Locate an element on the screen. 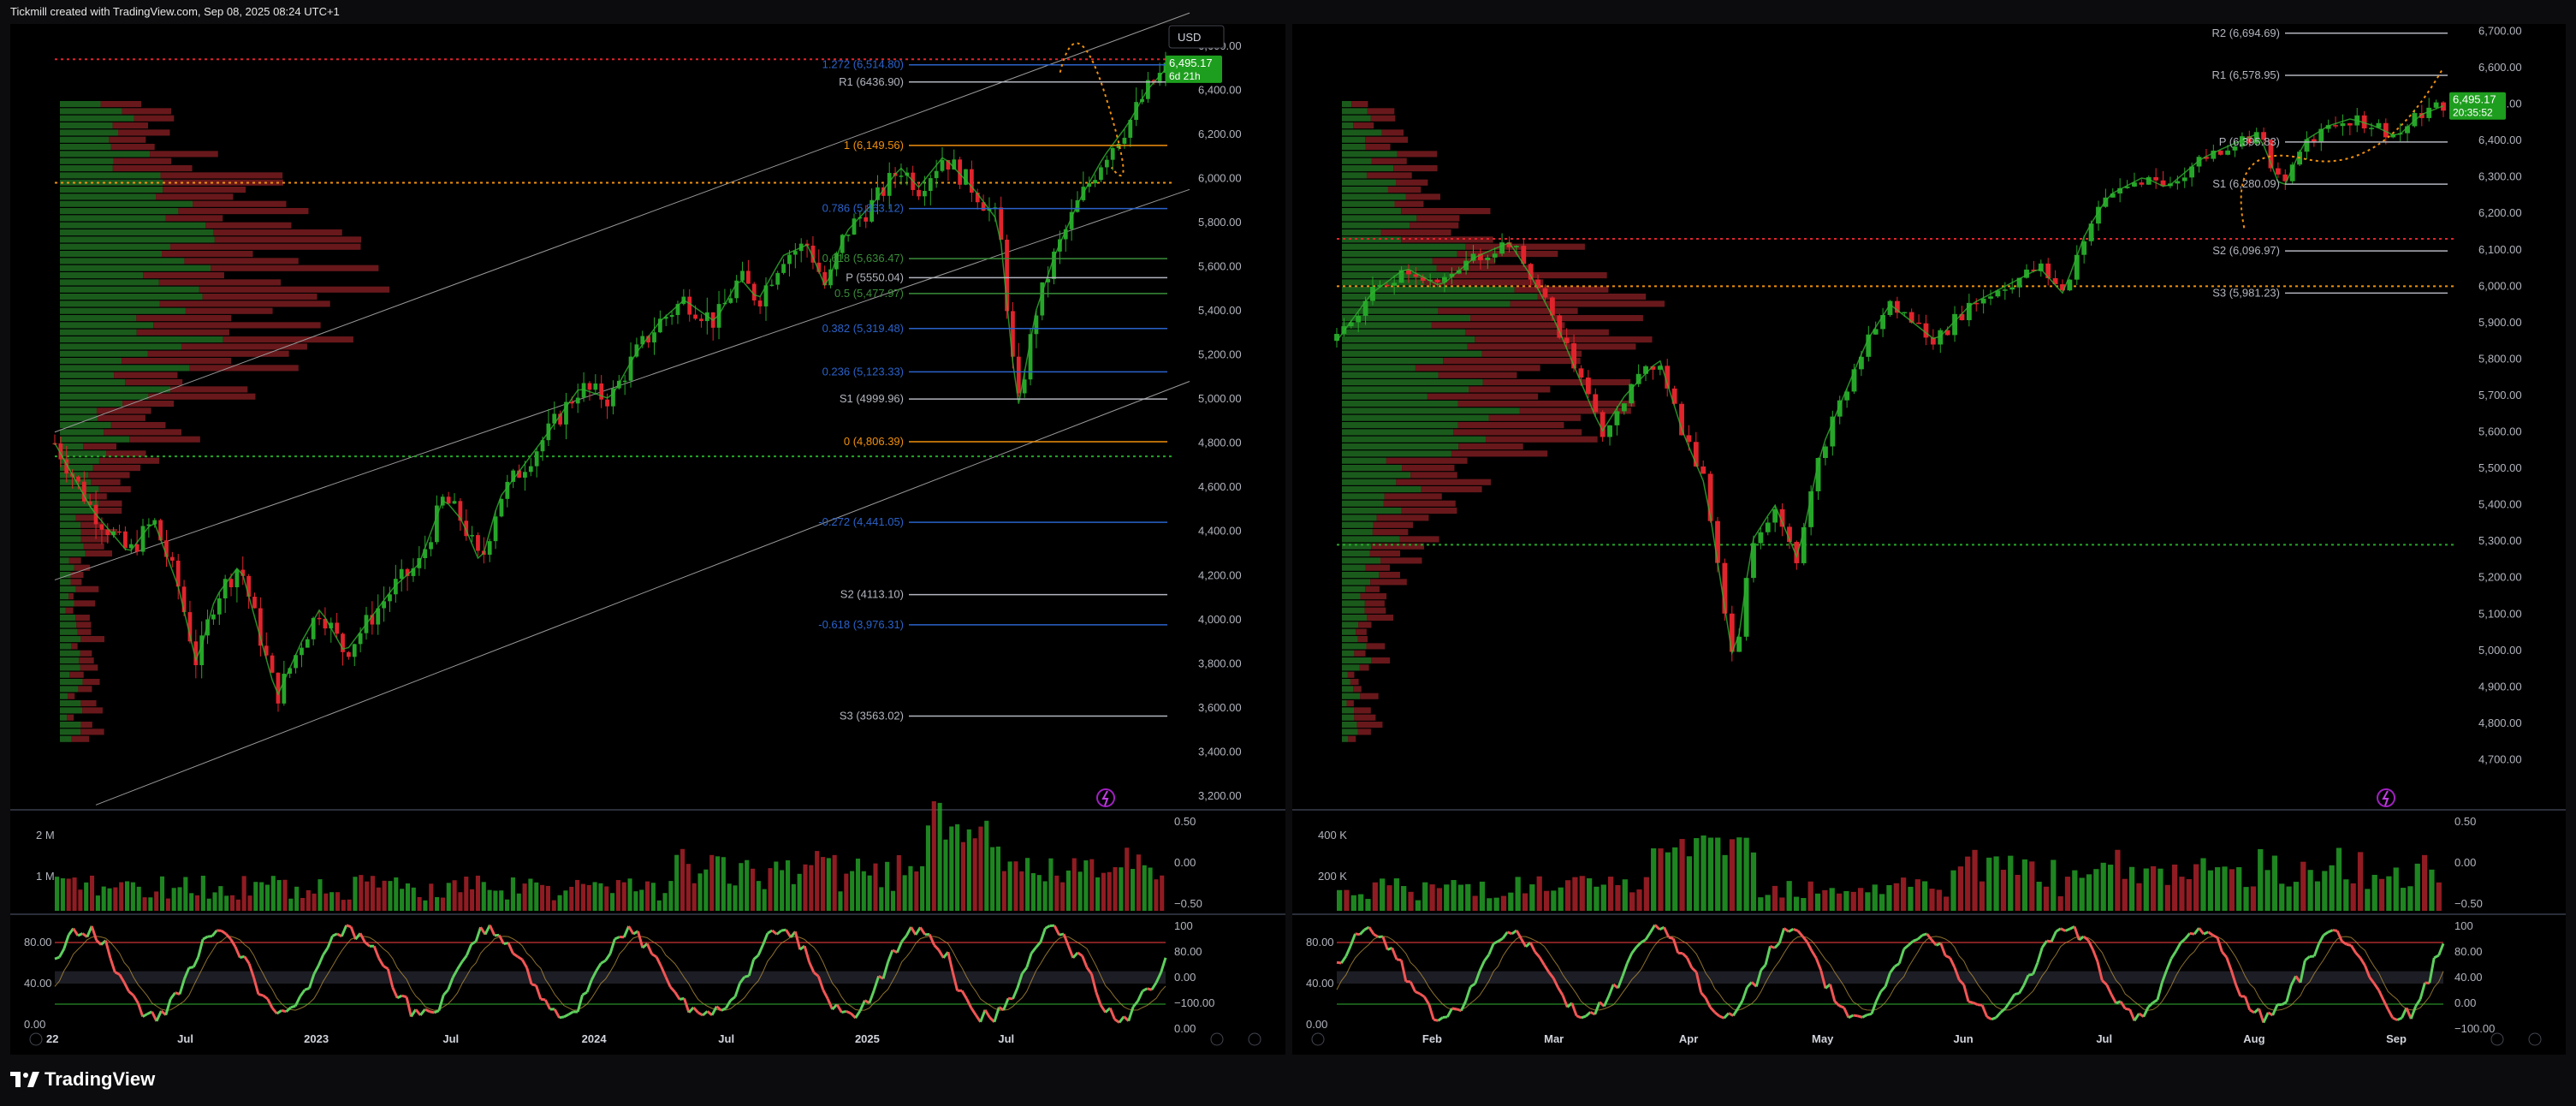  price-axis-label: 4,700.00 is located at coordinates (2500, 758).